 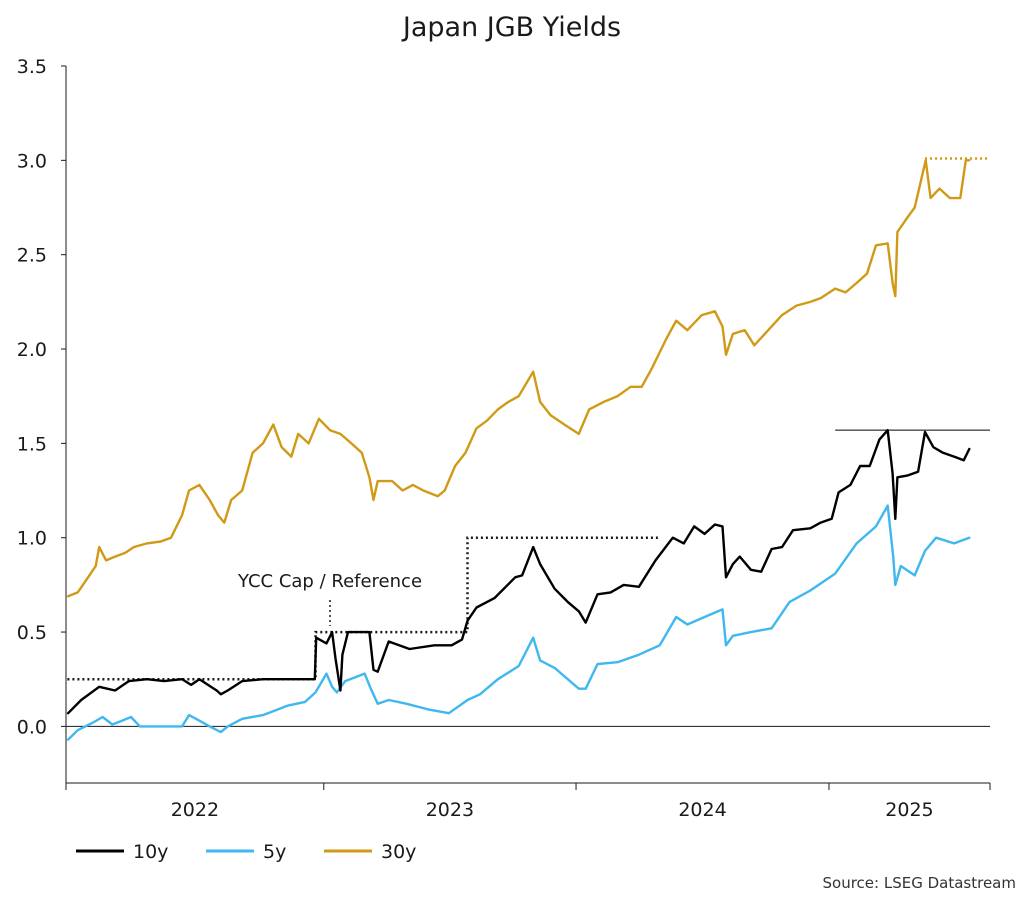 I want to click on y-tick-label: 1.0, so click(x=32, y=539).